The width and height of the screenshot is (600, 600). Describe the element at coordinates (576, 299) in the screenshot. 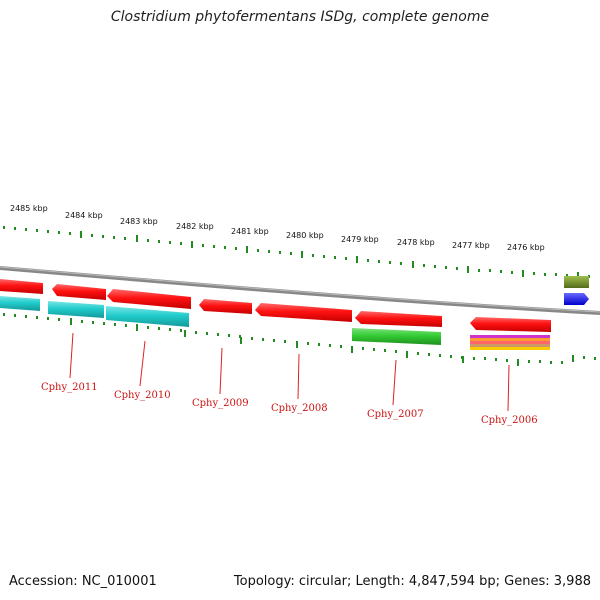

I see `feature-blue-arrow` at that location.